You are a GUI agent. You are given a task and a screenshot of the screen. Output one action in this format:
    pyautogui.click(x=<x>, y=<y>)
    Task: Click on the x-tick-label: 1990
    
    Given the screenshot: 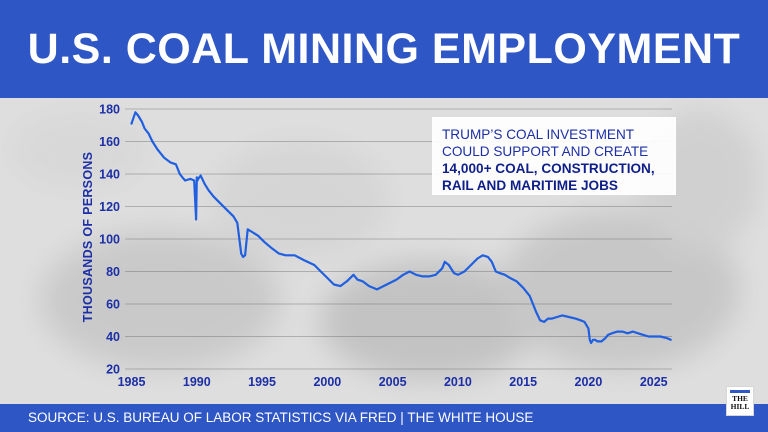 What is the action you would take?
    pyautogui.click(x=197, y=382)
    